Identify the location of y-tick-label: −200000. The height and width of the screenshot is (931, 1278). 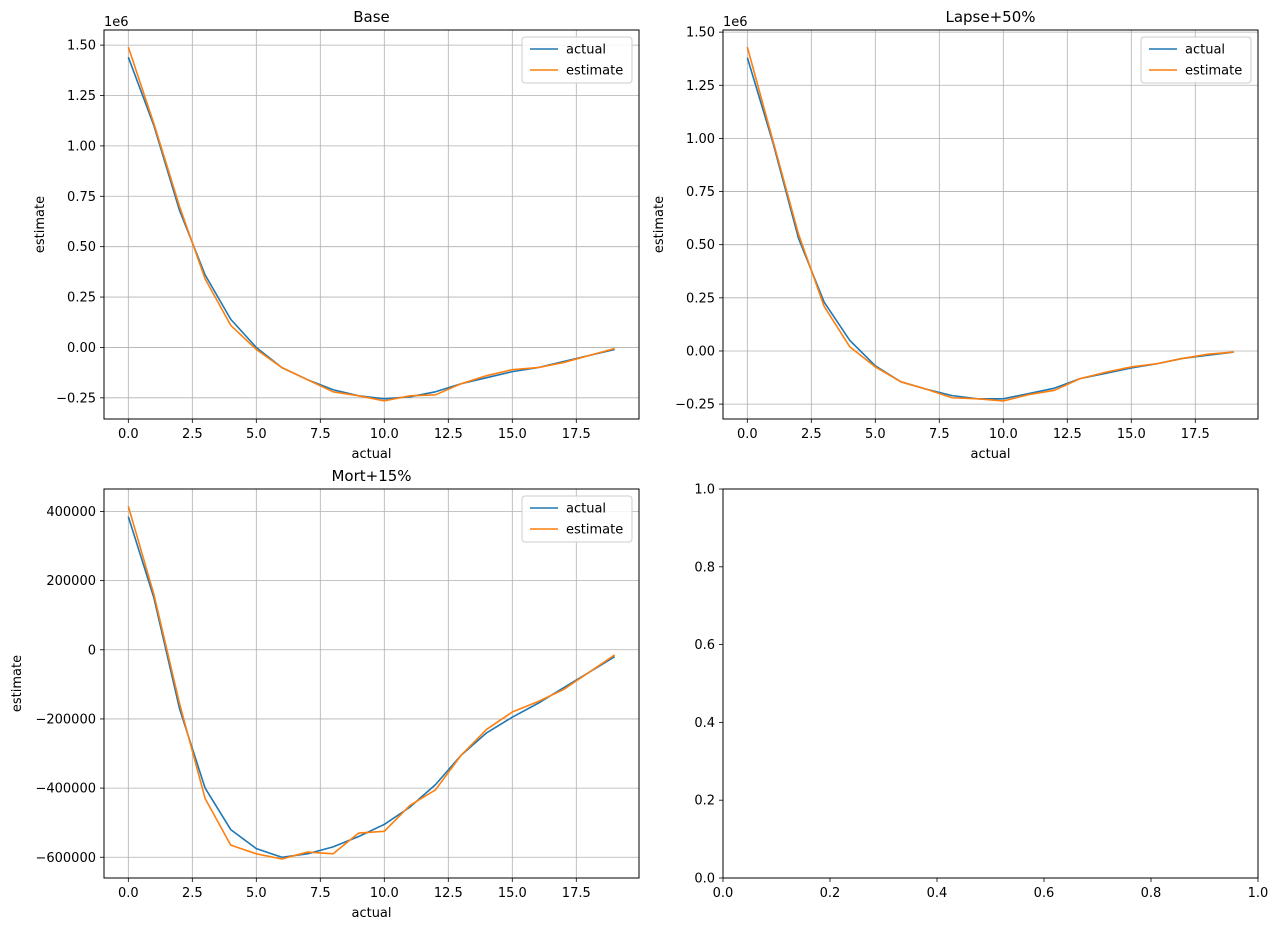
(65, 719).